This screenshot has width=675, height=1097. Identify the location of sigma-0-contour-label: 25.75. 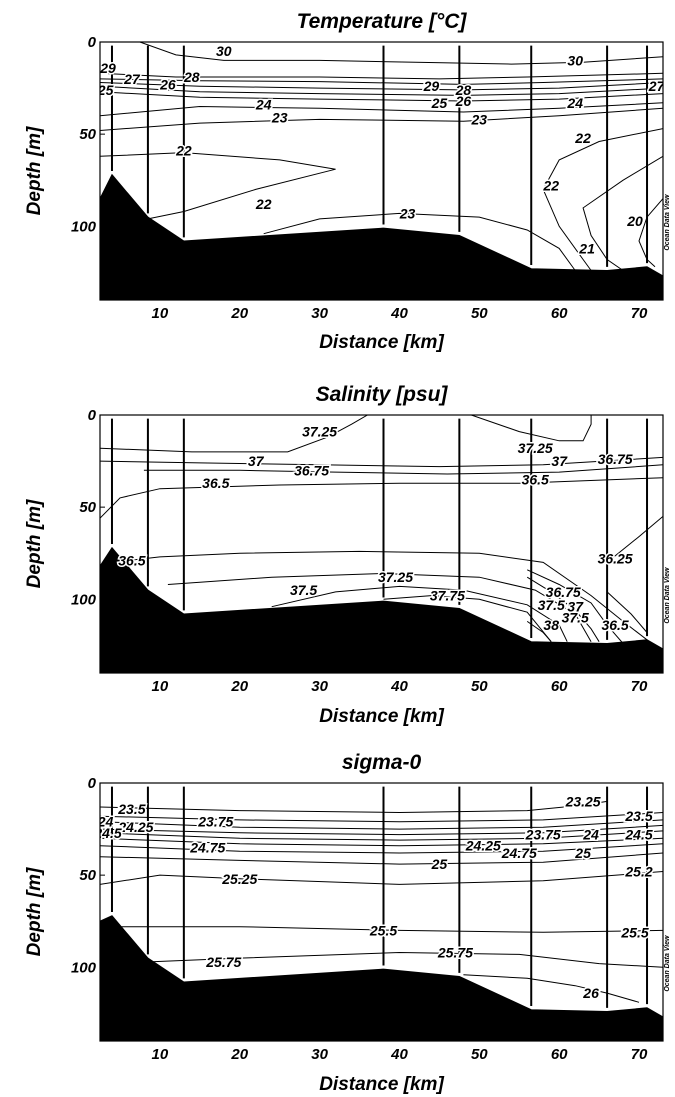
(455, 953).